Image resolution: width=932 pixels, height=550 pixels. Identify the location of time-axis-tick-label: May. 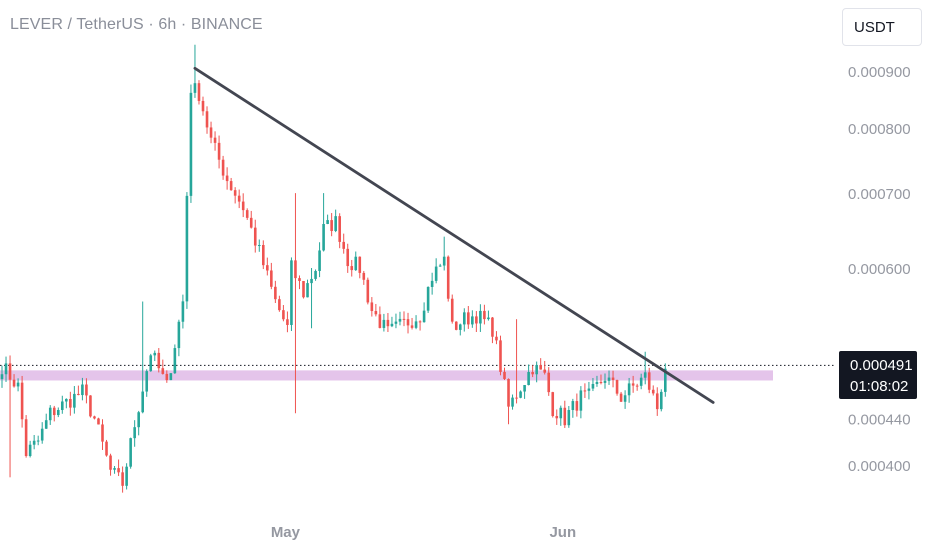
(286, 532).